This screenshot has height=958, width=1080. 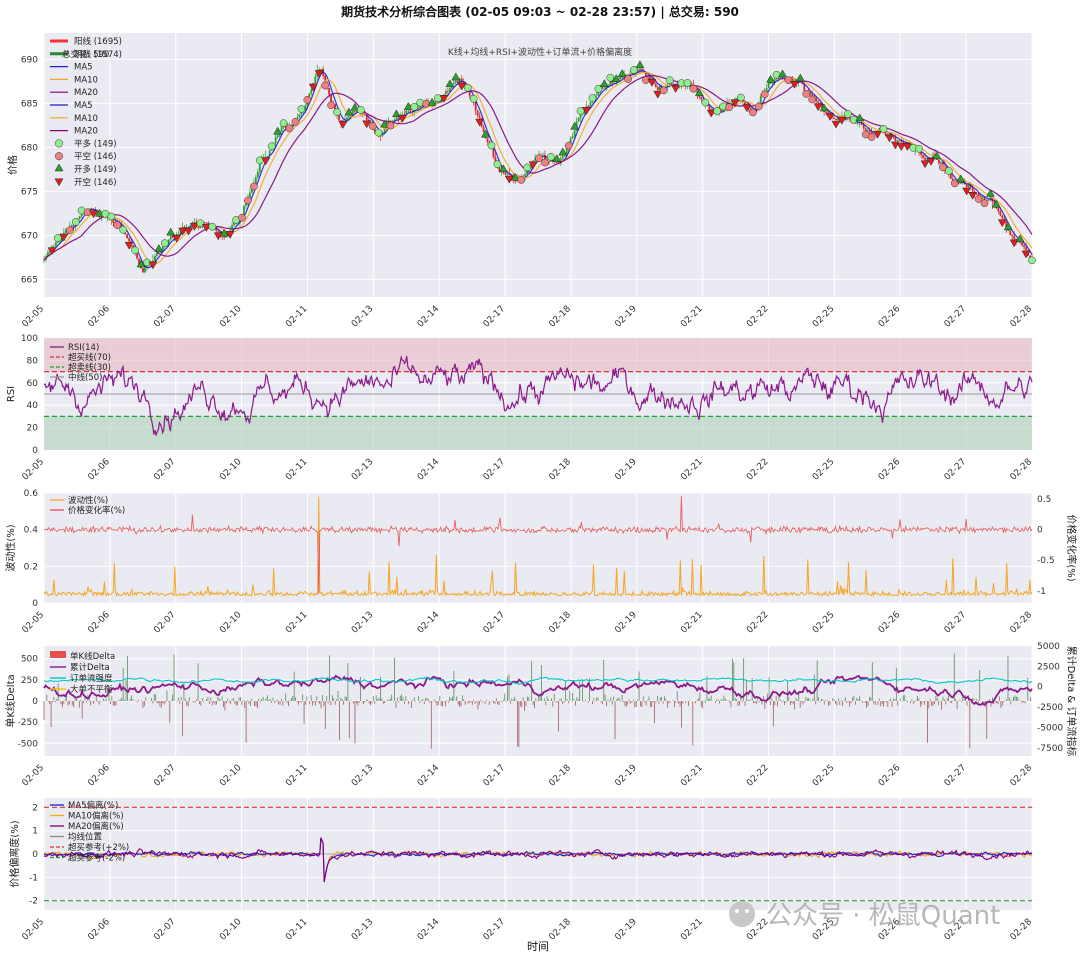 I want to click on y-tick-label: 680, so click(x=29, y=148).